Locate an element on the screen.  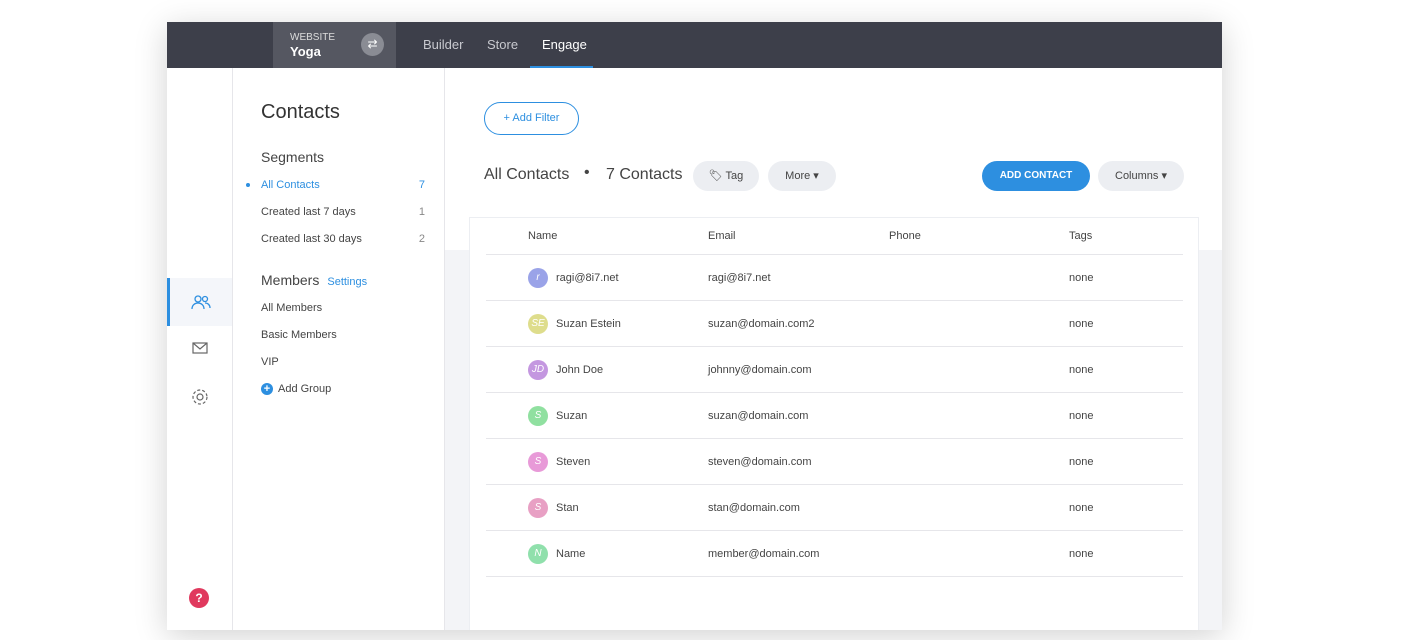
contact-email: stan@domain.com is located at coordinates (754, 508).